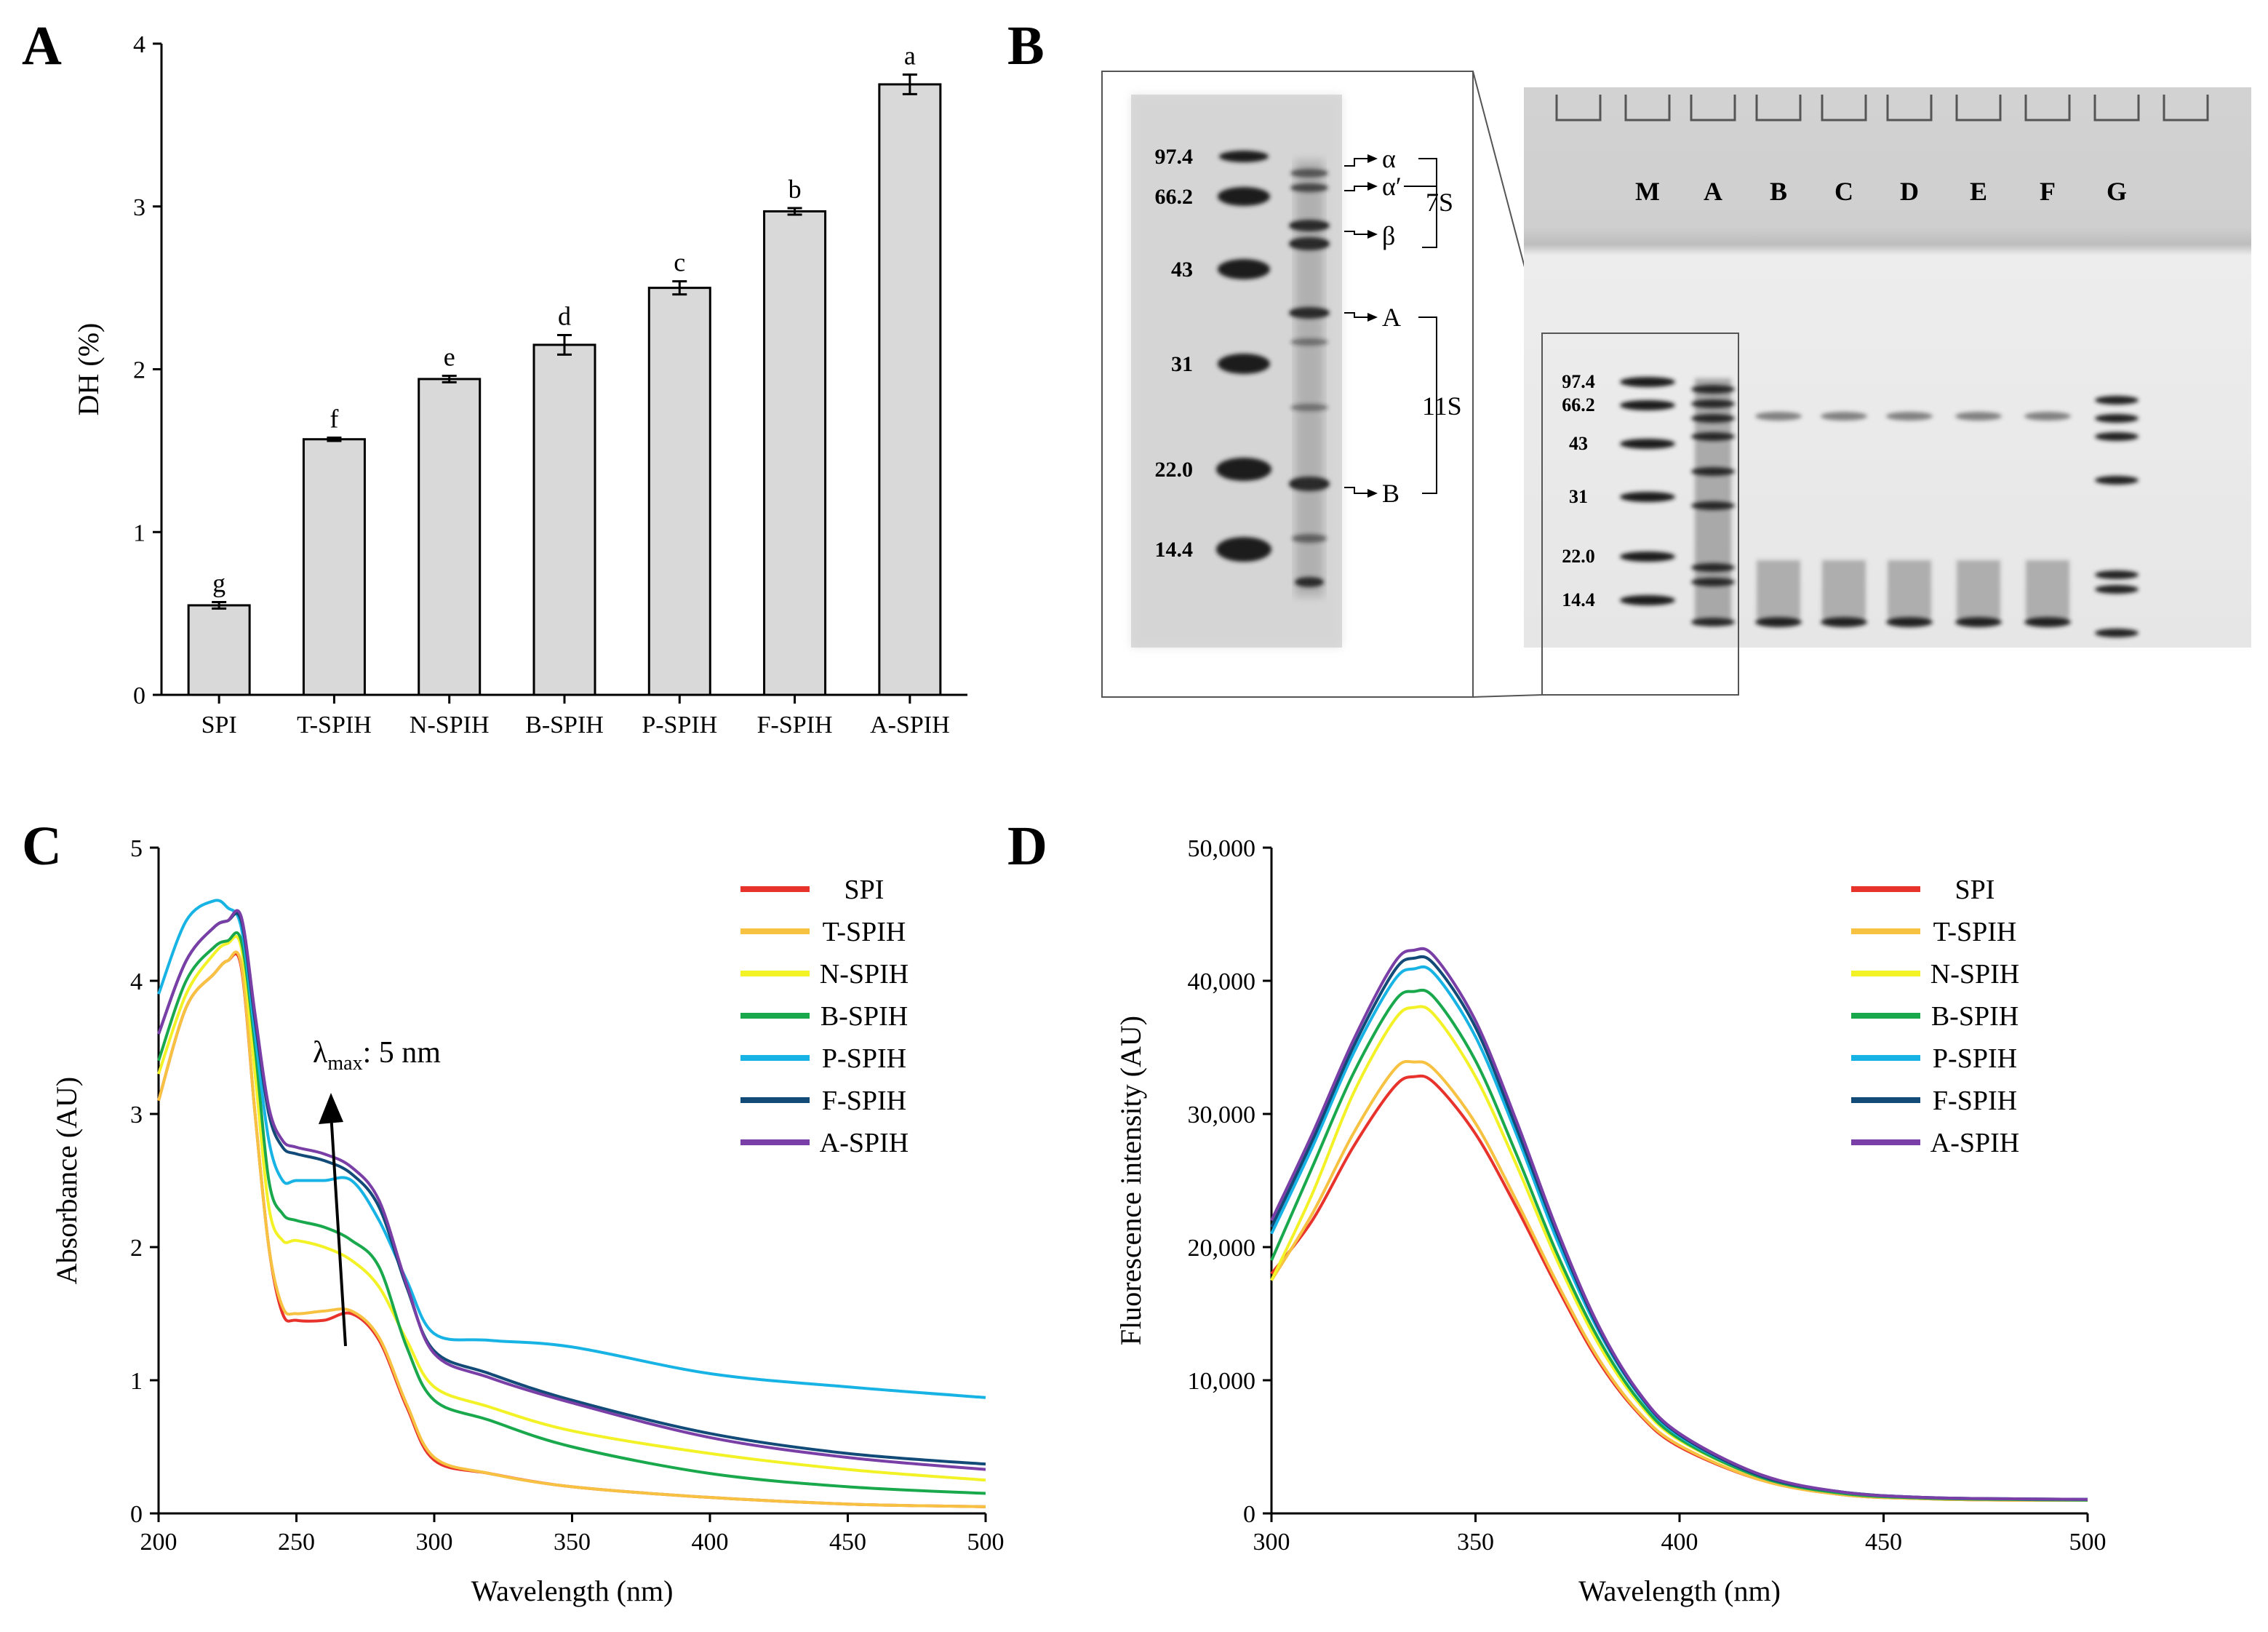 The height and width of the screenshot is (1632, 2268). What do you see at coordinates (402, 1053) in the screenshot?
I see `lambda-value: : 5 nm` at bounding box center [402, 1053].